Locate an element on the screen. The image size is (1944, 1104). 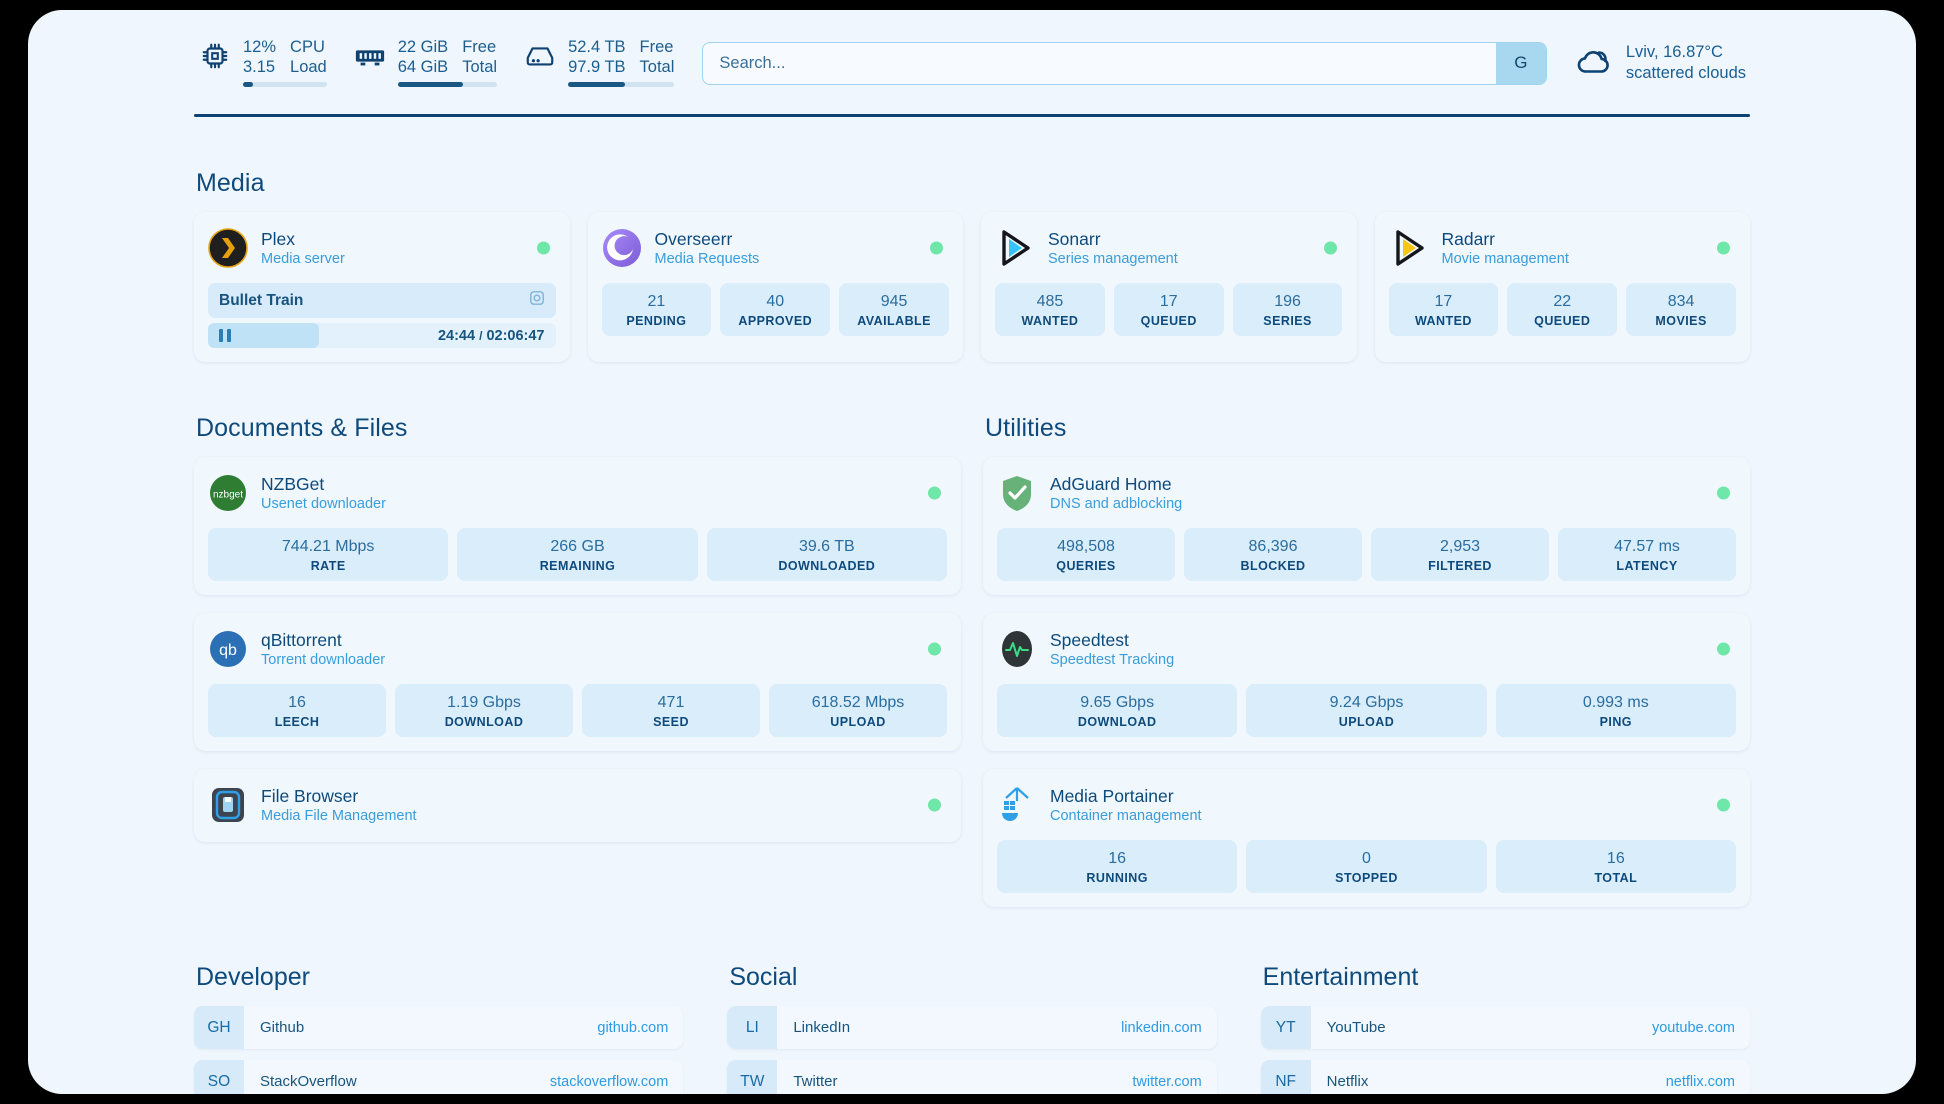
stat-tile-label: AVAILABLE is located at coordinates (894, 321).